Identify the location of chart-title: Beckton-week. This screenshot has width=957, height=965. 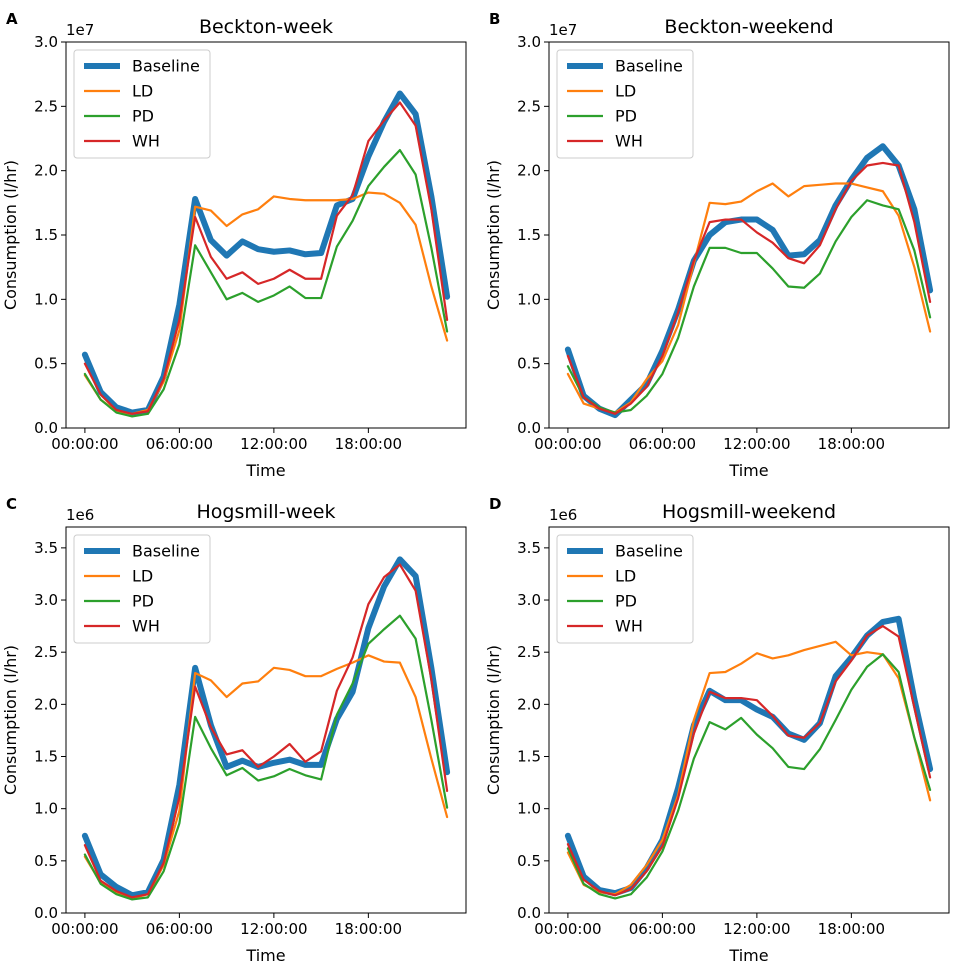
(266, 27).